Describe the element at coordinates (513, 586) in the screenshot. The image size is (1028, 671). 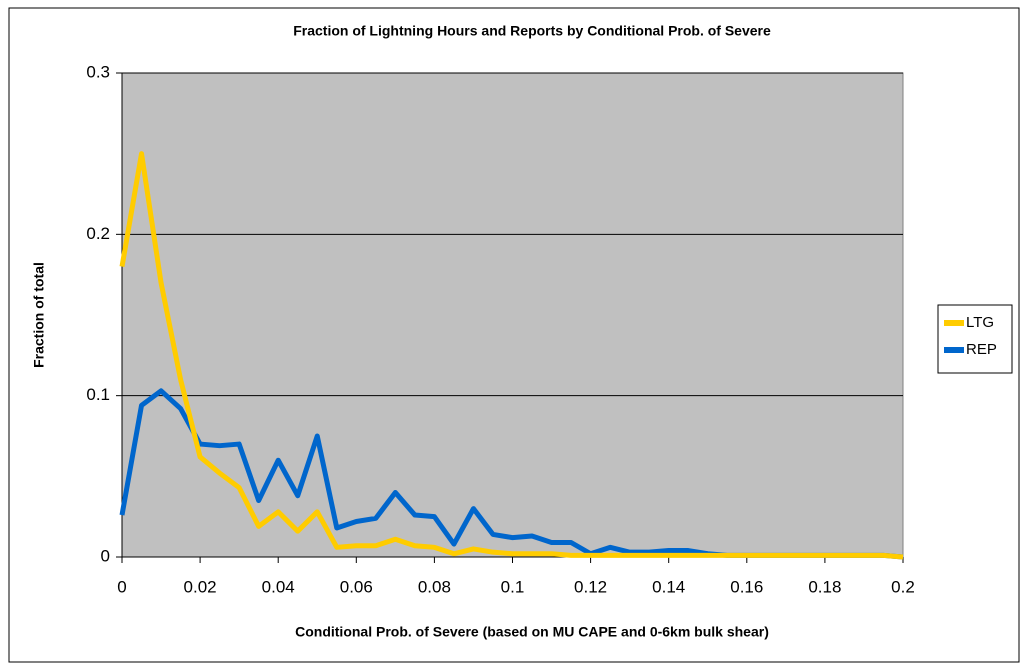
I see `x-tick-label: 0.1` at that location.